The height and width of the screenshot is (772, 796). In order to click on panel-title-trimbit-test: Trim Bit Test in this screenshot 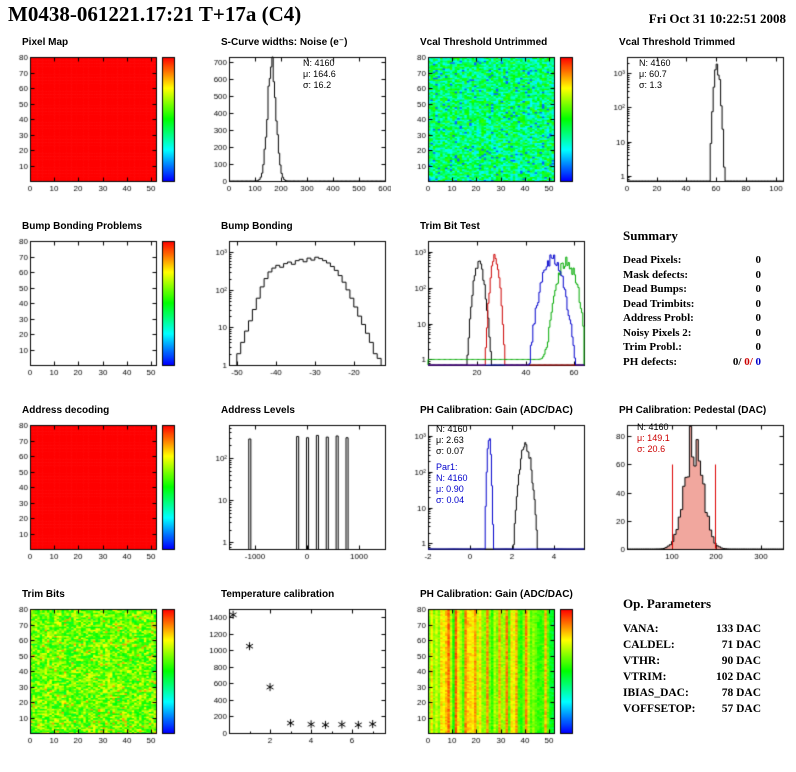, I will do `click(450, 226)`.